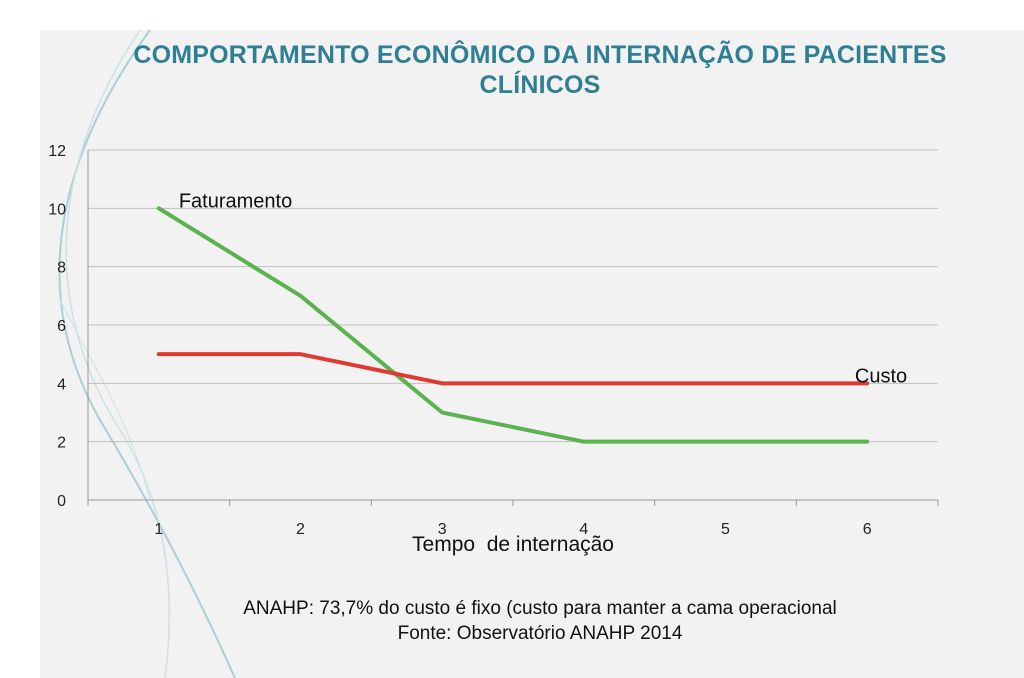 The height and width of the screenshot is (678, 1024). What do you see at coordinates (442, 529) in the screenshot?
I see `x-tick-label: 3` at bounding box center [442, 529].